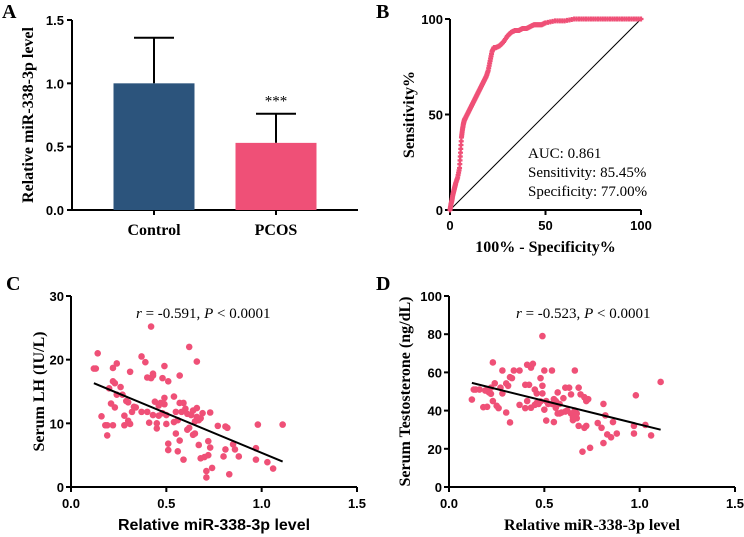 This screenshot has width=744, height=537. What do you see at coordinates (564, 154) in the screenshot?
I see `roc-annotation: AUC: 0.861` at bounding box center [564, 154].